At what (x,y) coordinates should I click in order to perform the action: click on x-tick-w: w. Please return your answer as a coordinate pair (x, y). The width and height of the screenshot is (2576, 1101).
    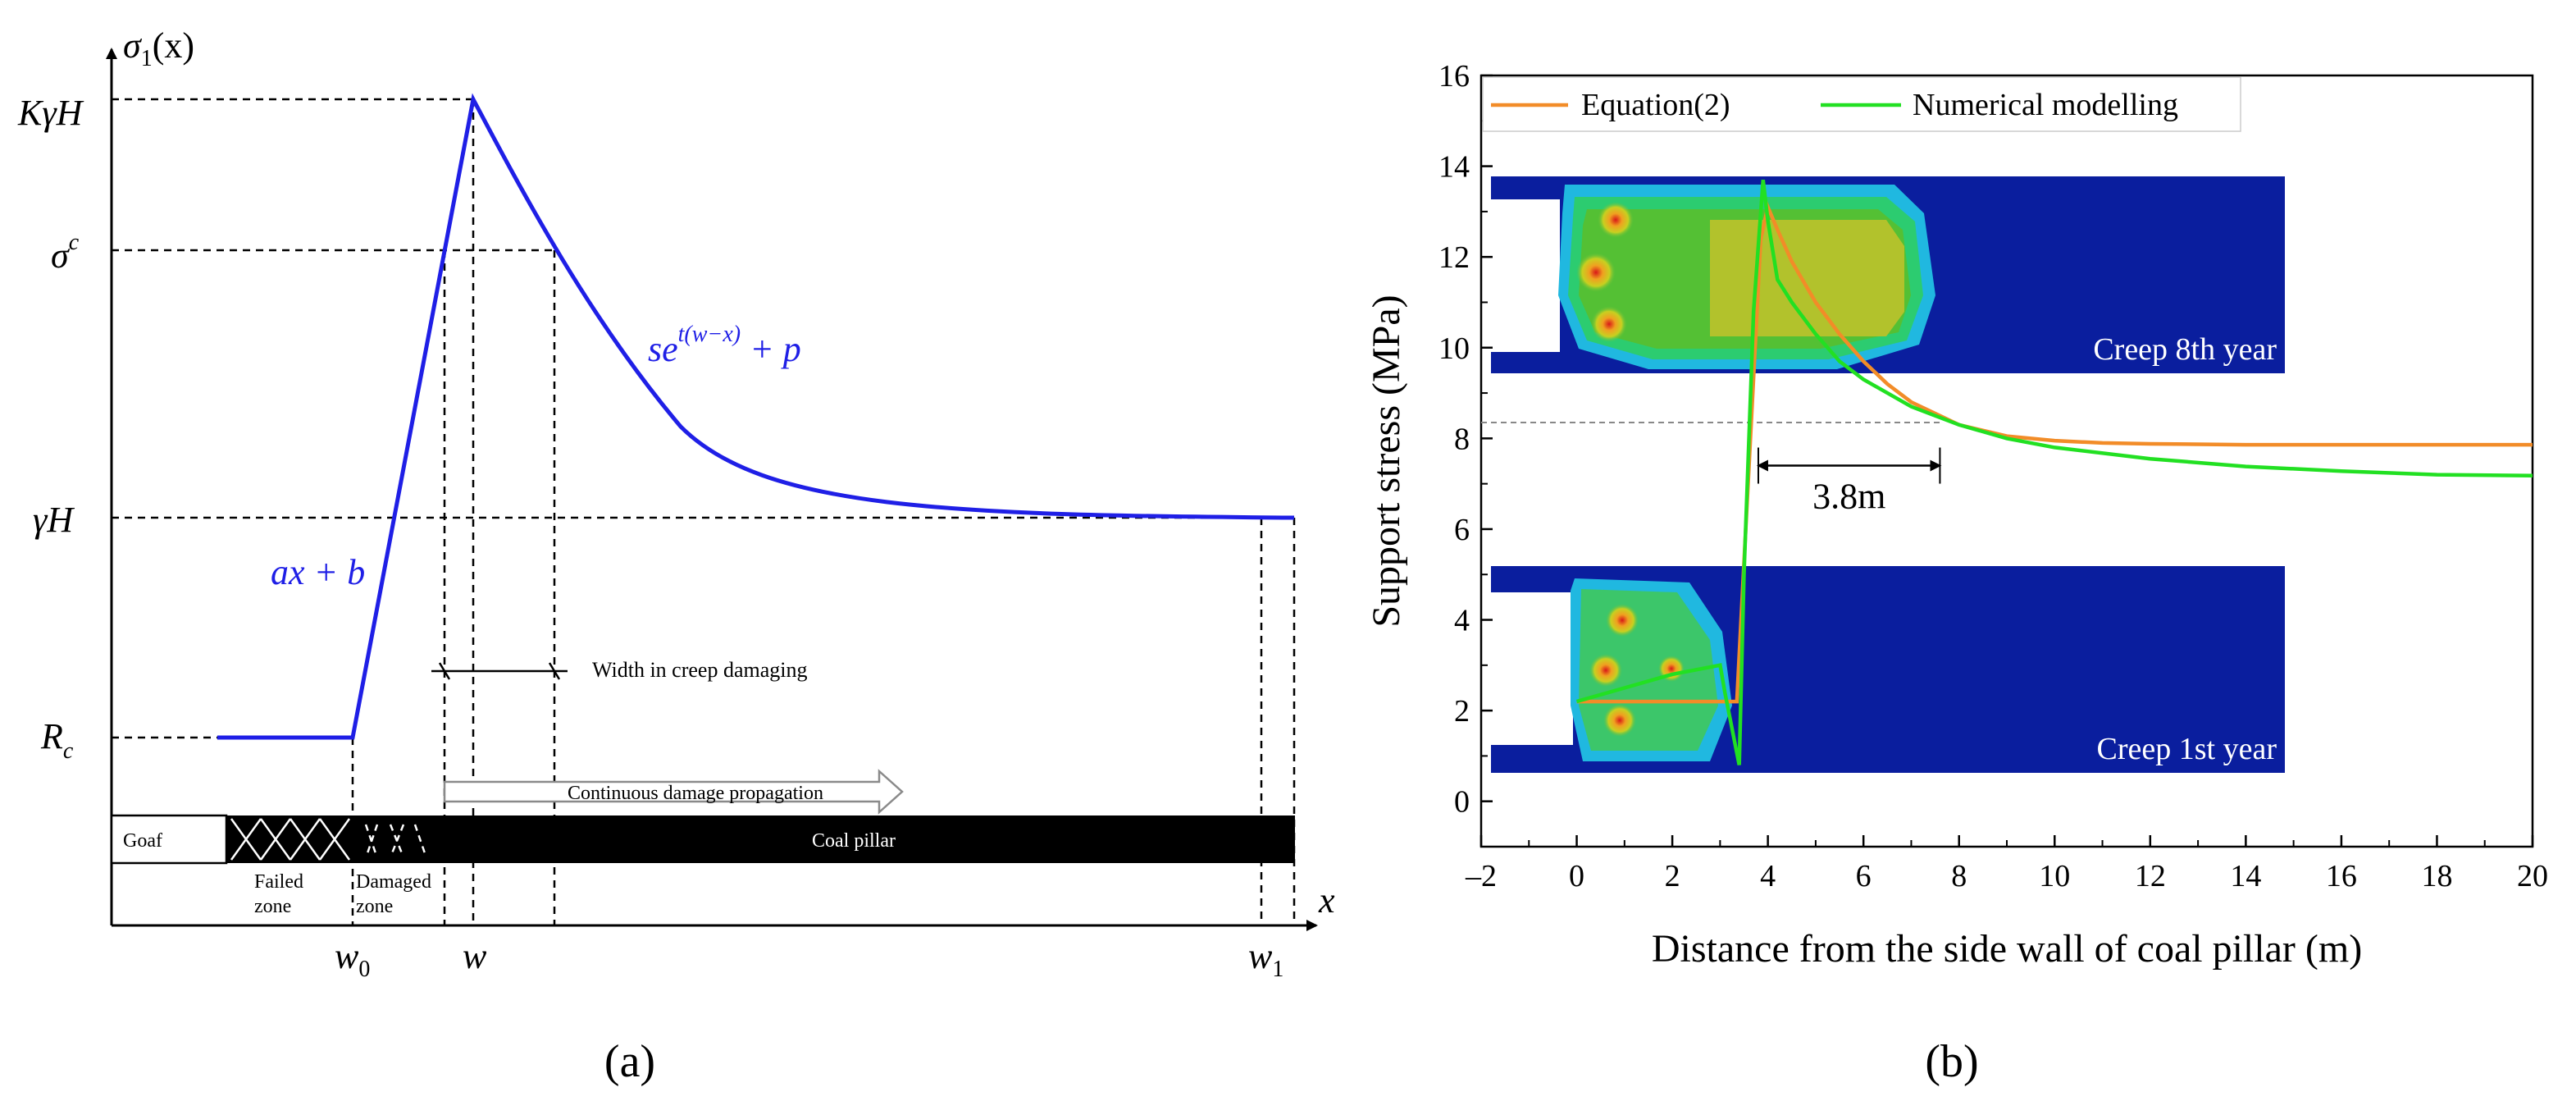
    Looking at the image, I should click on (475, 956).